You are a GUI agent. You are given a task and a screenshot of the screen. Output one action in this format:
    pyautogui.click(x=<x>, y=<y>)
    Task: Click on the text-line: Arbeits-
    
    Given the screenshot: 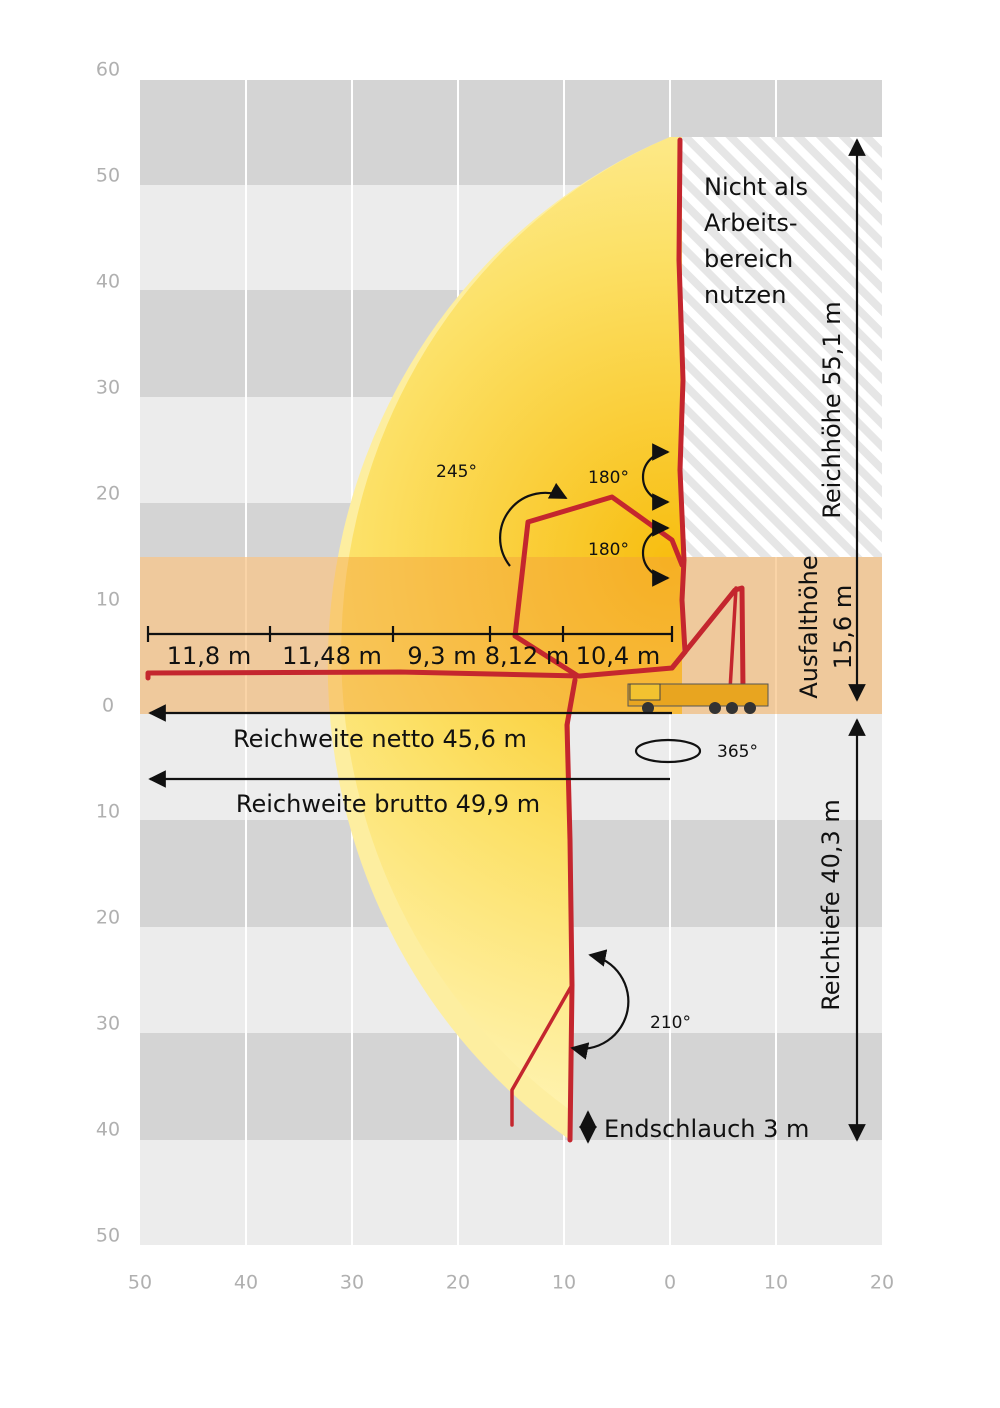 What is the action you would take?
    pyautogui.click(x=751, y=223)
    